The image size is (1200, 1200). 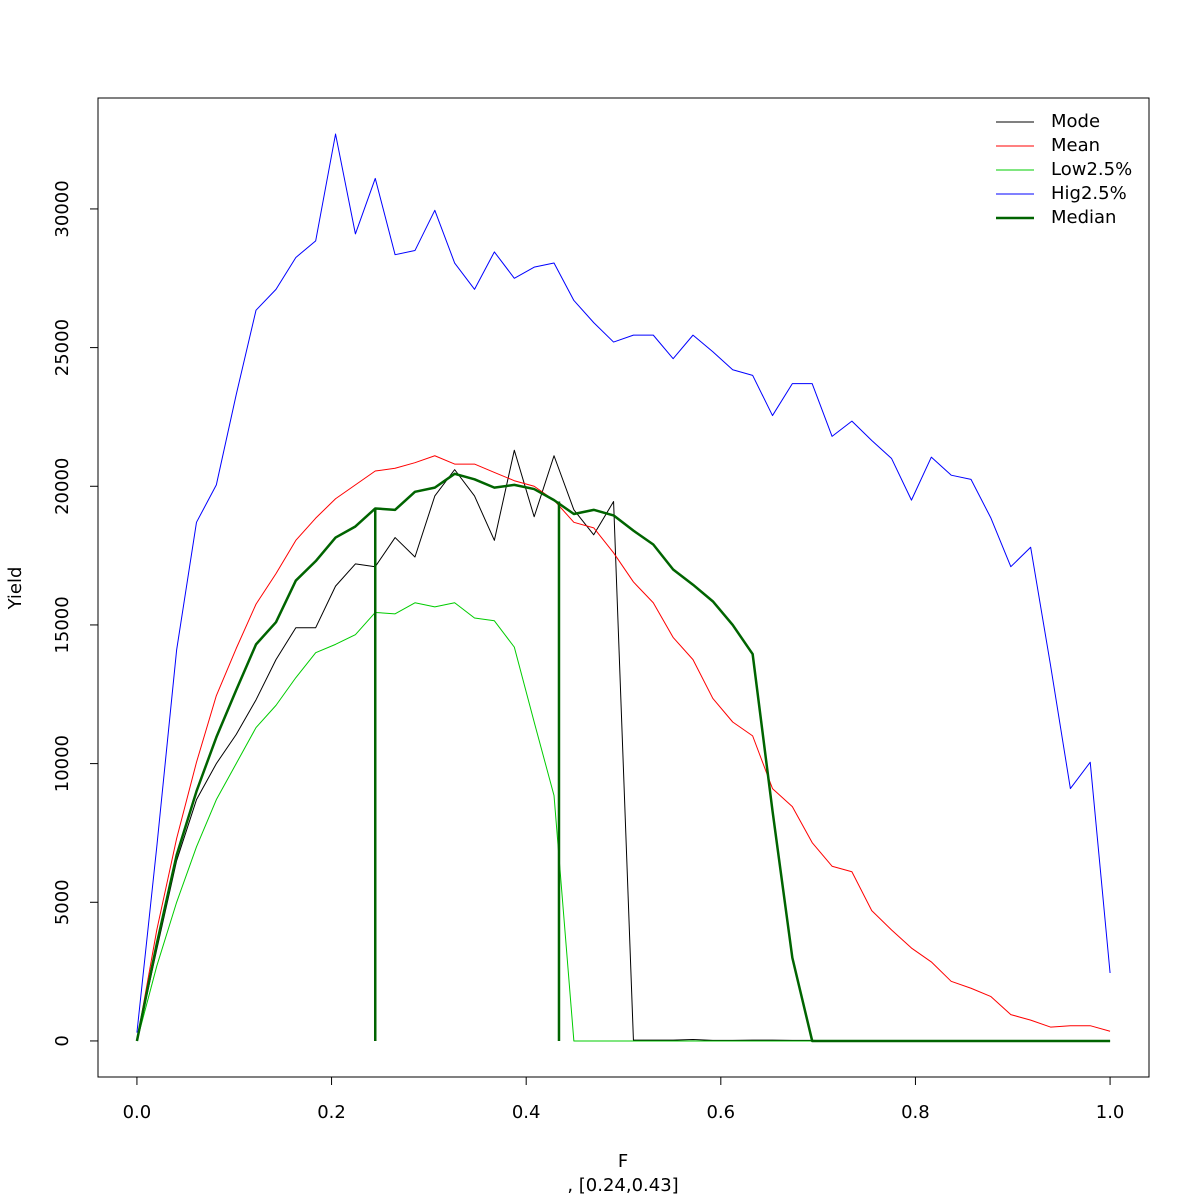 I want to click on x-tick-label: 1.0, so click(x=1110, y=1112).